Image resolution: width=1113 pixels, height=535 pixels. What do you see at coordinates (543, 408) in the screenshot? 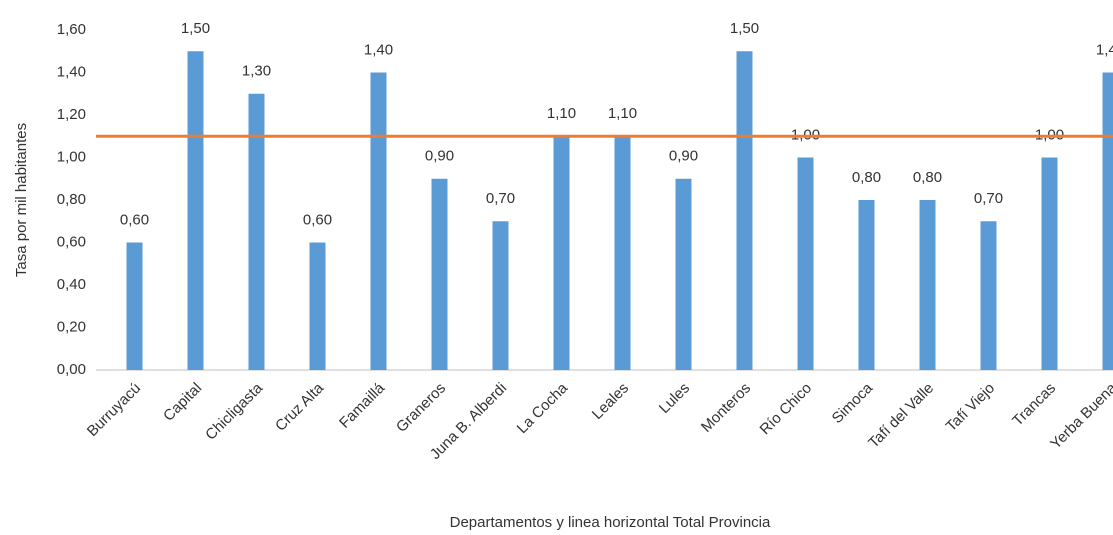
I see `x-tick-label: La Cocha` at bounding box center [543, 408].